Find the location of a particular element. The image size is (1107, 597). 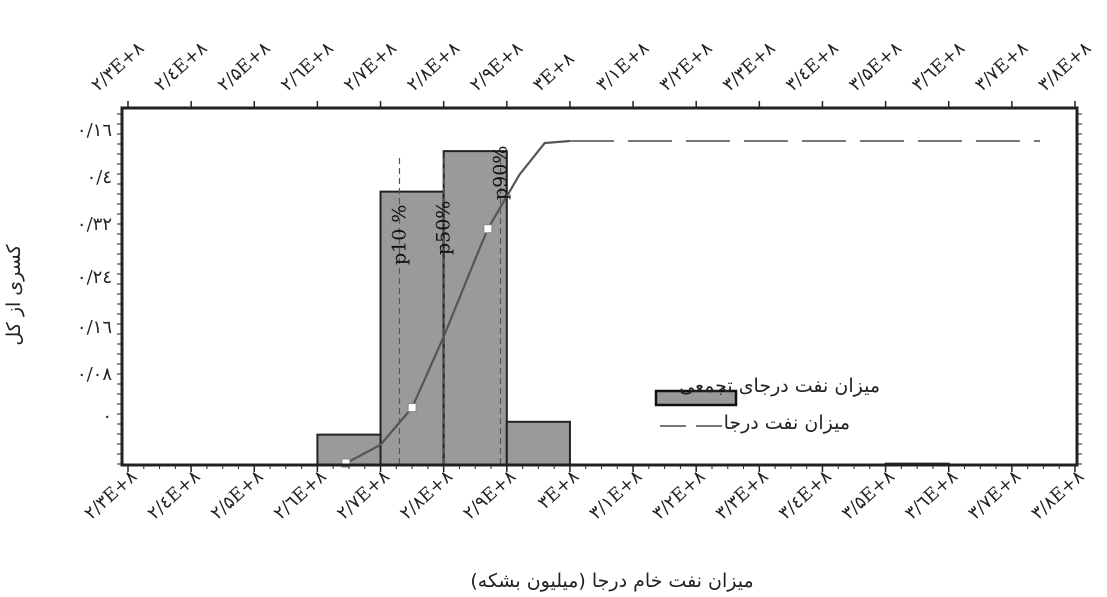

x-tick-label-top-15: ۳/۸E+۸ is located at coordinates (1064, 67).